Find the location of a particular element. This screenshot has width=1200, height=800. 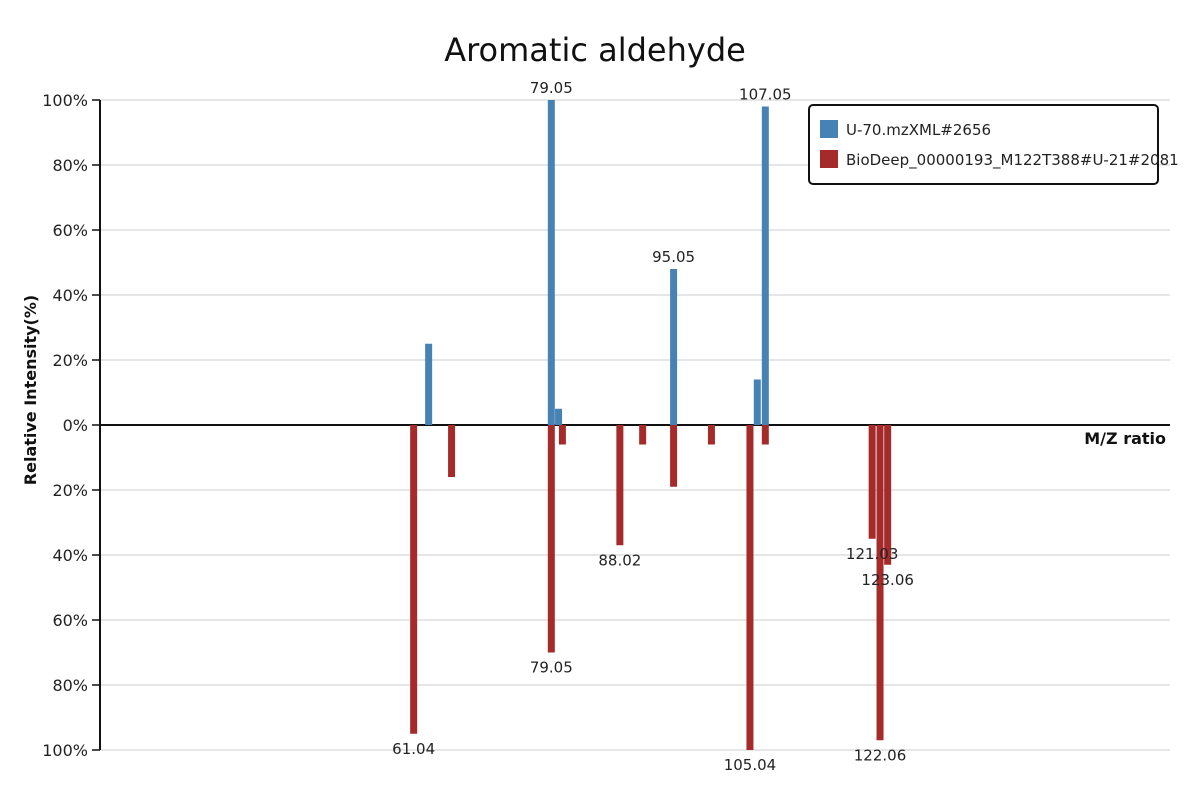

peak-label: 107.05 is located at coordinates (765, 95).